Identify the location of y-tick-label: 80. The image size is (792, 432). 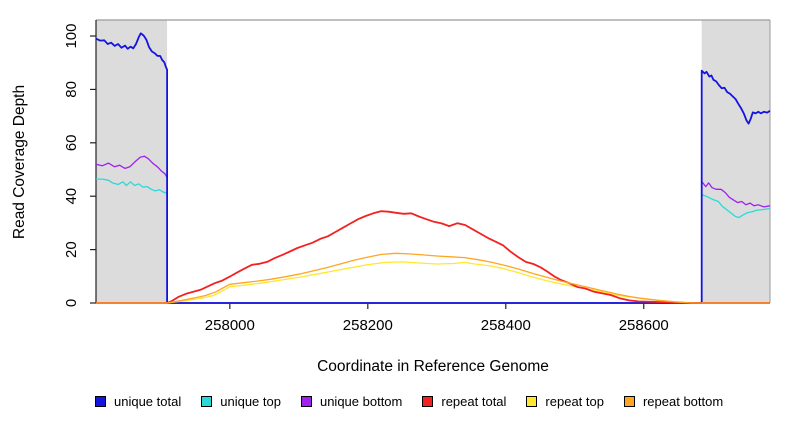
(71, 89).